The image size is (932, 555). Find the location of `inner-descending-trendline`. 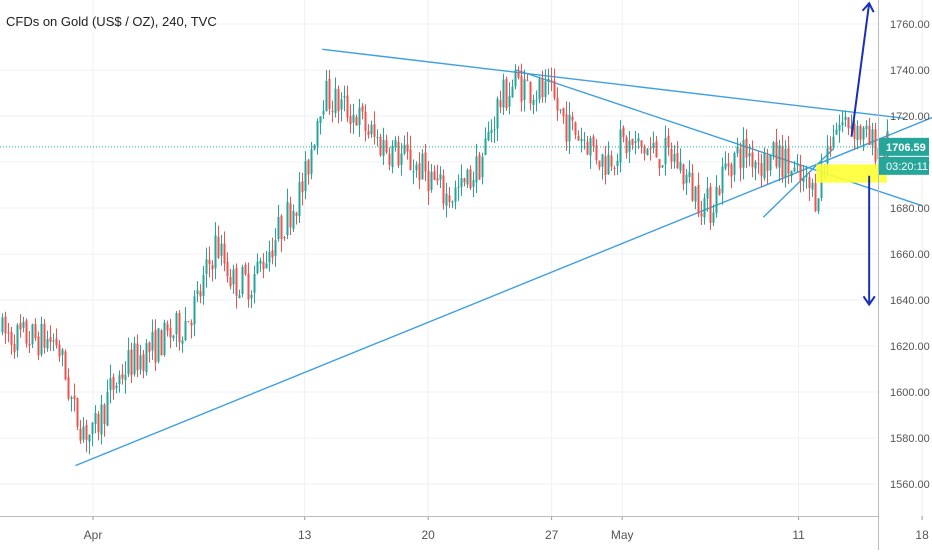

inner-descending-trendline is located at coordinates (719, 138).